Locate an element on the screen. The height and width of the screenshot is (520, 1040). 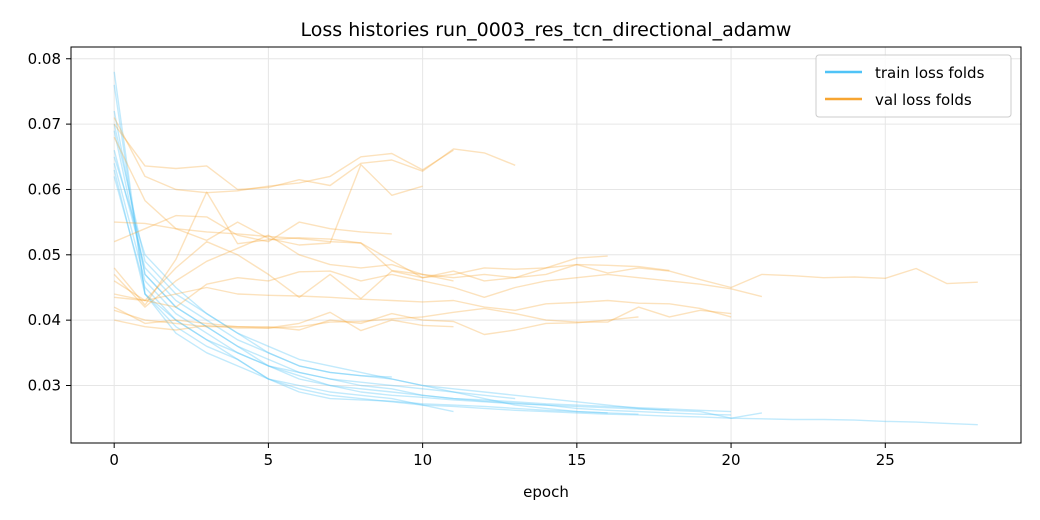
legend-train-label: train loss folds is located at coordinates (930, 73).